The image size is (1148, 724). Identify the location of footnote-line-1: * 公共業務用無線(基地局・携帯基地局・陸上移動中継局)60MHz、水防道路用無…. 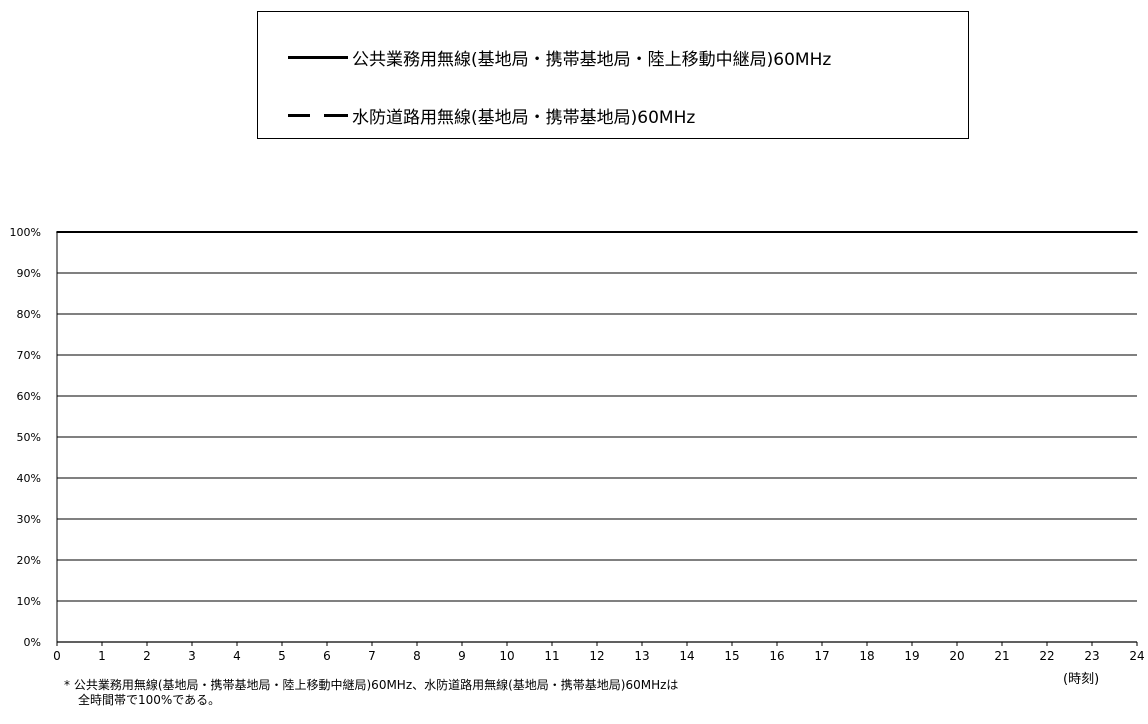
(371, 685).